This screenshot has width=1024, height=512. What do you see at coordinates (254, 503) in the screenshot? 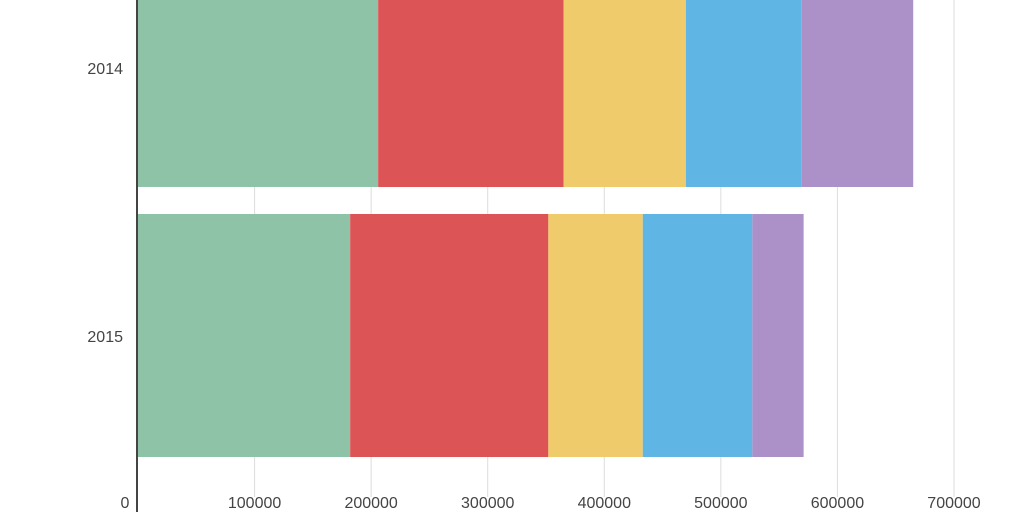
I see `x-tick-label-100000: 100000` at bounding box center [254, 503].